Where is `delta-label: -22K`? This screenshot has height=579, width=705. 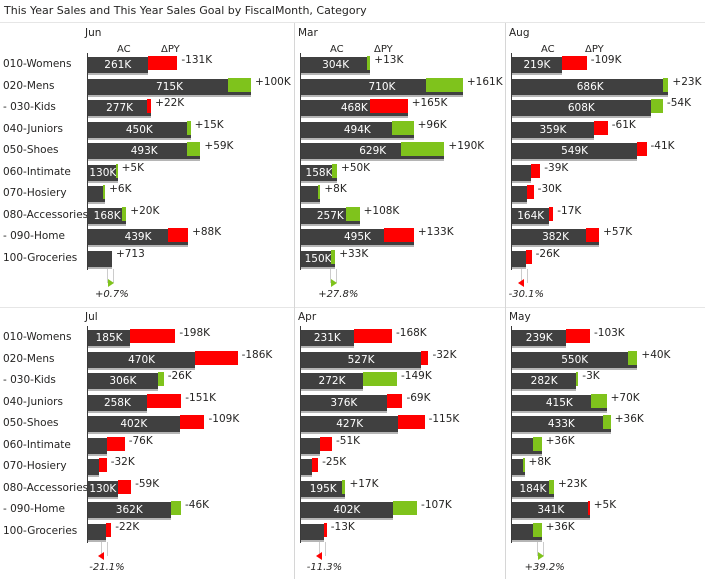
delta-label: -22K is located at coordinates (127, 526).